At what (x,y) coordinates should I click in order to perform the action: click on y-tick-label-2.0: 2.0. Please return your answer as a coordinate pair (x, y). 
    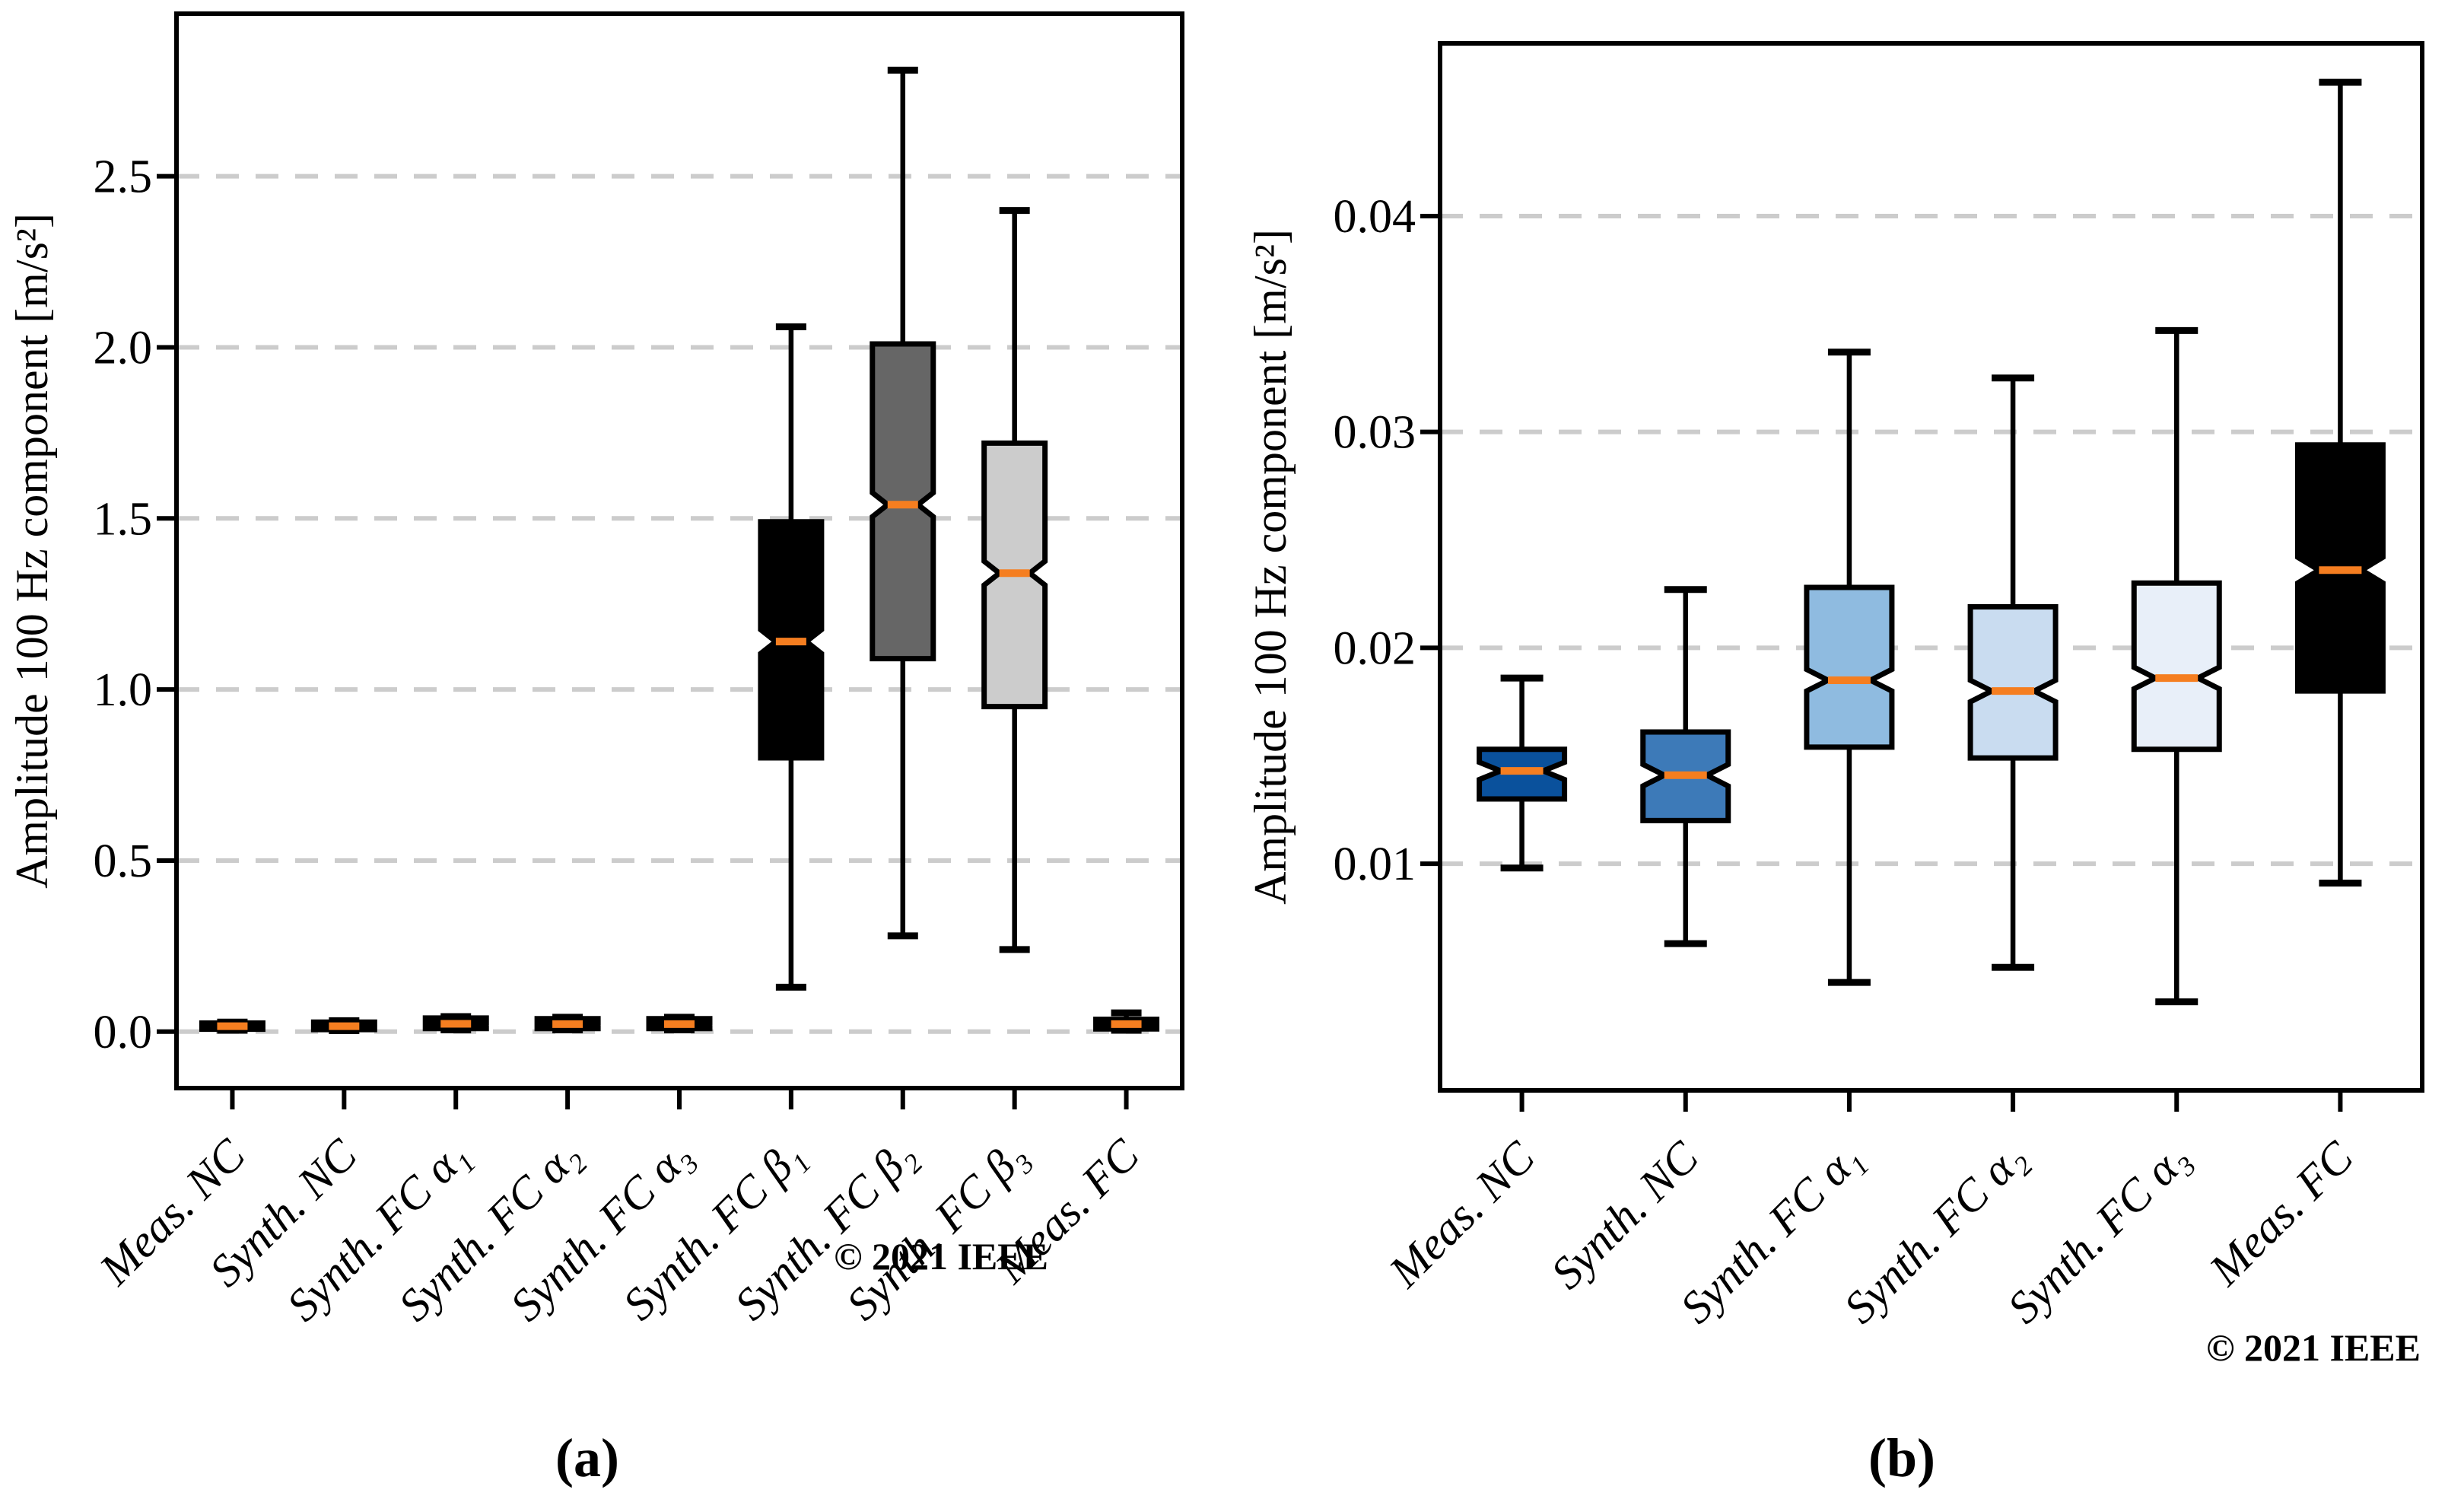
    Looking at the image, I should click on (123, 348).